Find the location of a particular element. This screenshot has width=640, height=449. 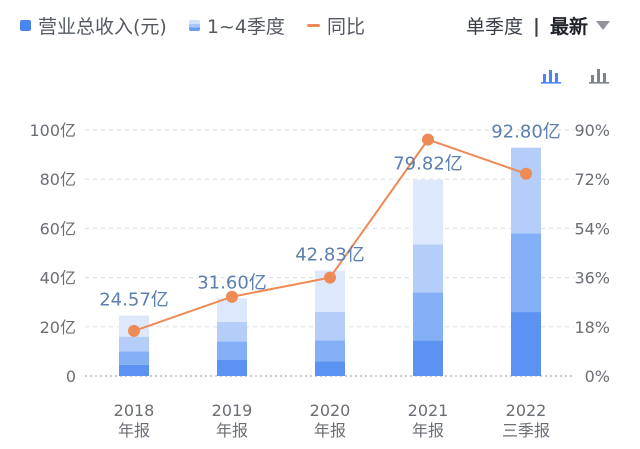

bar-total-label: 79.82亿 is located at coordinates (428, 164).